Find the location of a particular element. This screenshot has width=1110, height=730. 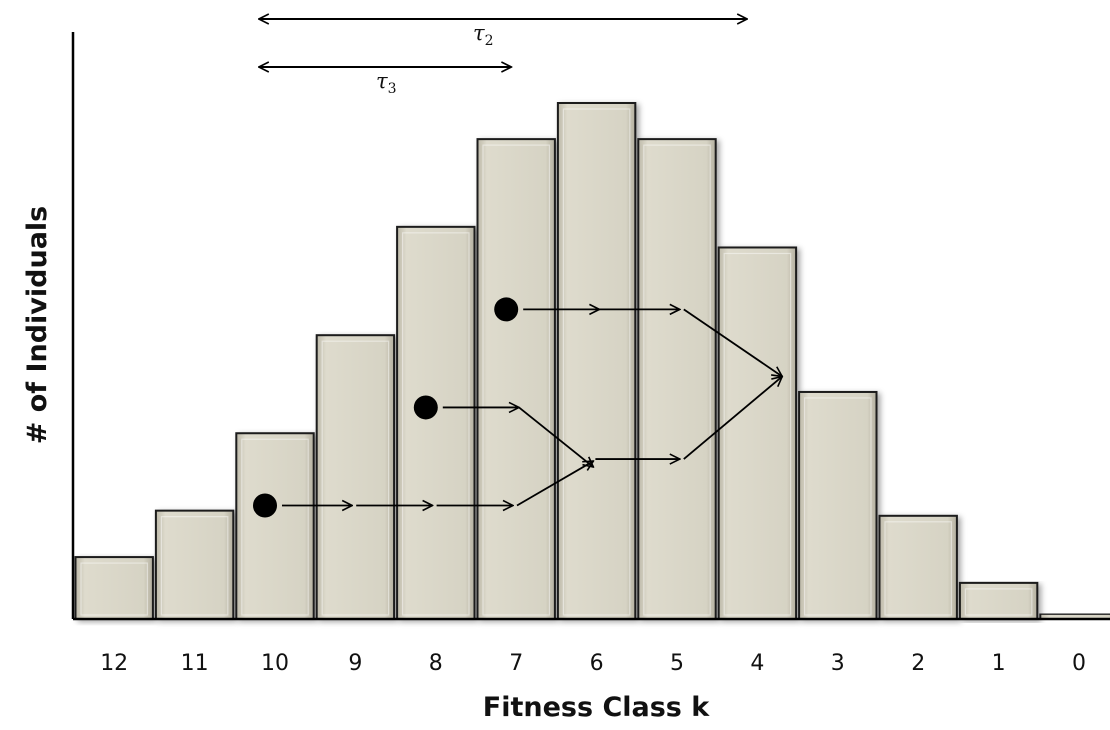

x-tick-label: 10 is located at coordinates (275, 663).